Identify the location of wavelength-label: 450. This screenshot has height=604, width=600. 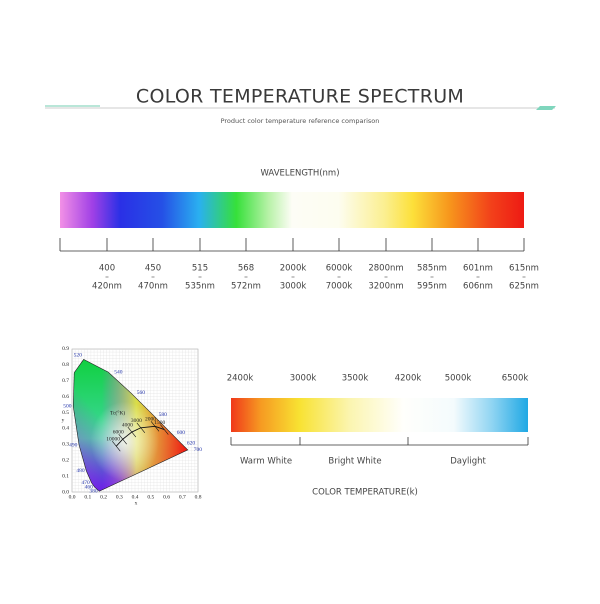
(153, 269).